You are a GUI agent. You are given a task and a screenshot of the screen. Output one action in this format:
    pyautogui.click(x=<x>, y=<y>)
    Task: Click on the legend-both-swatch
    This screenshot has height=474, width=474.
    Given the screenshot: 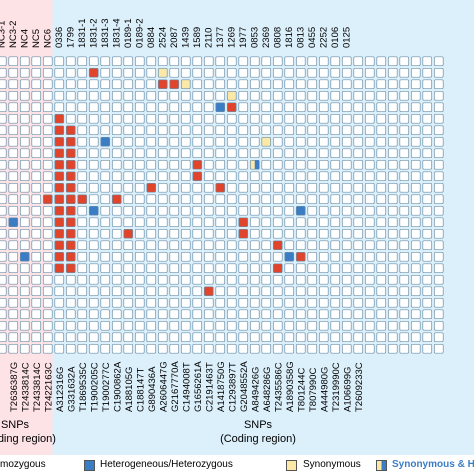 What is the action you would take?
    pyautogui.click(x=381, y=465)
    